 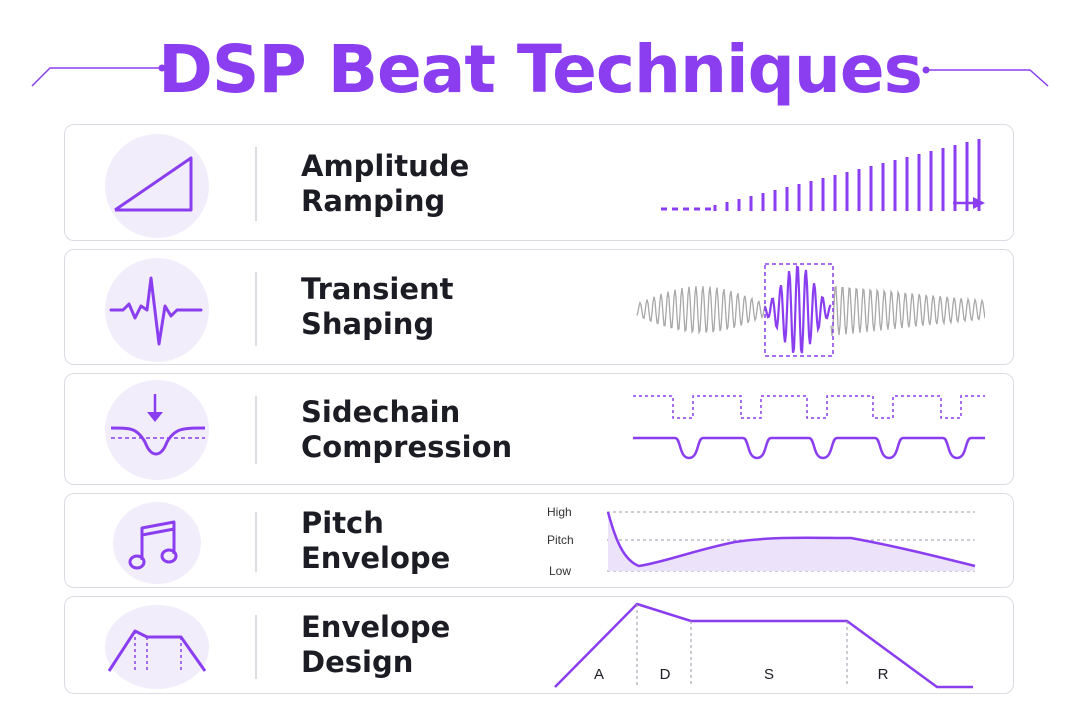 What do you see at coordinates (883, 674) in the screenshot?
I see `phase-label-release: R` at bounding box center [883, 674].